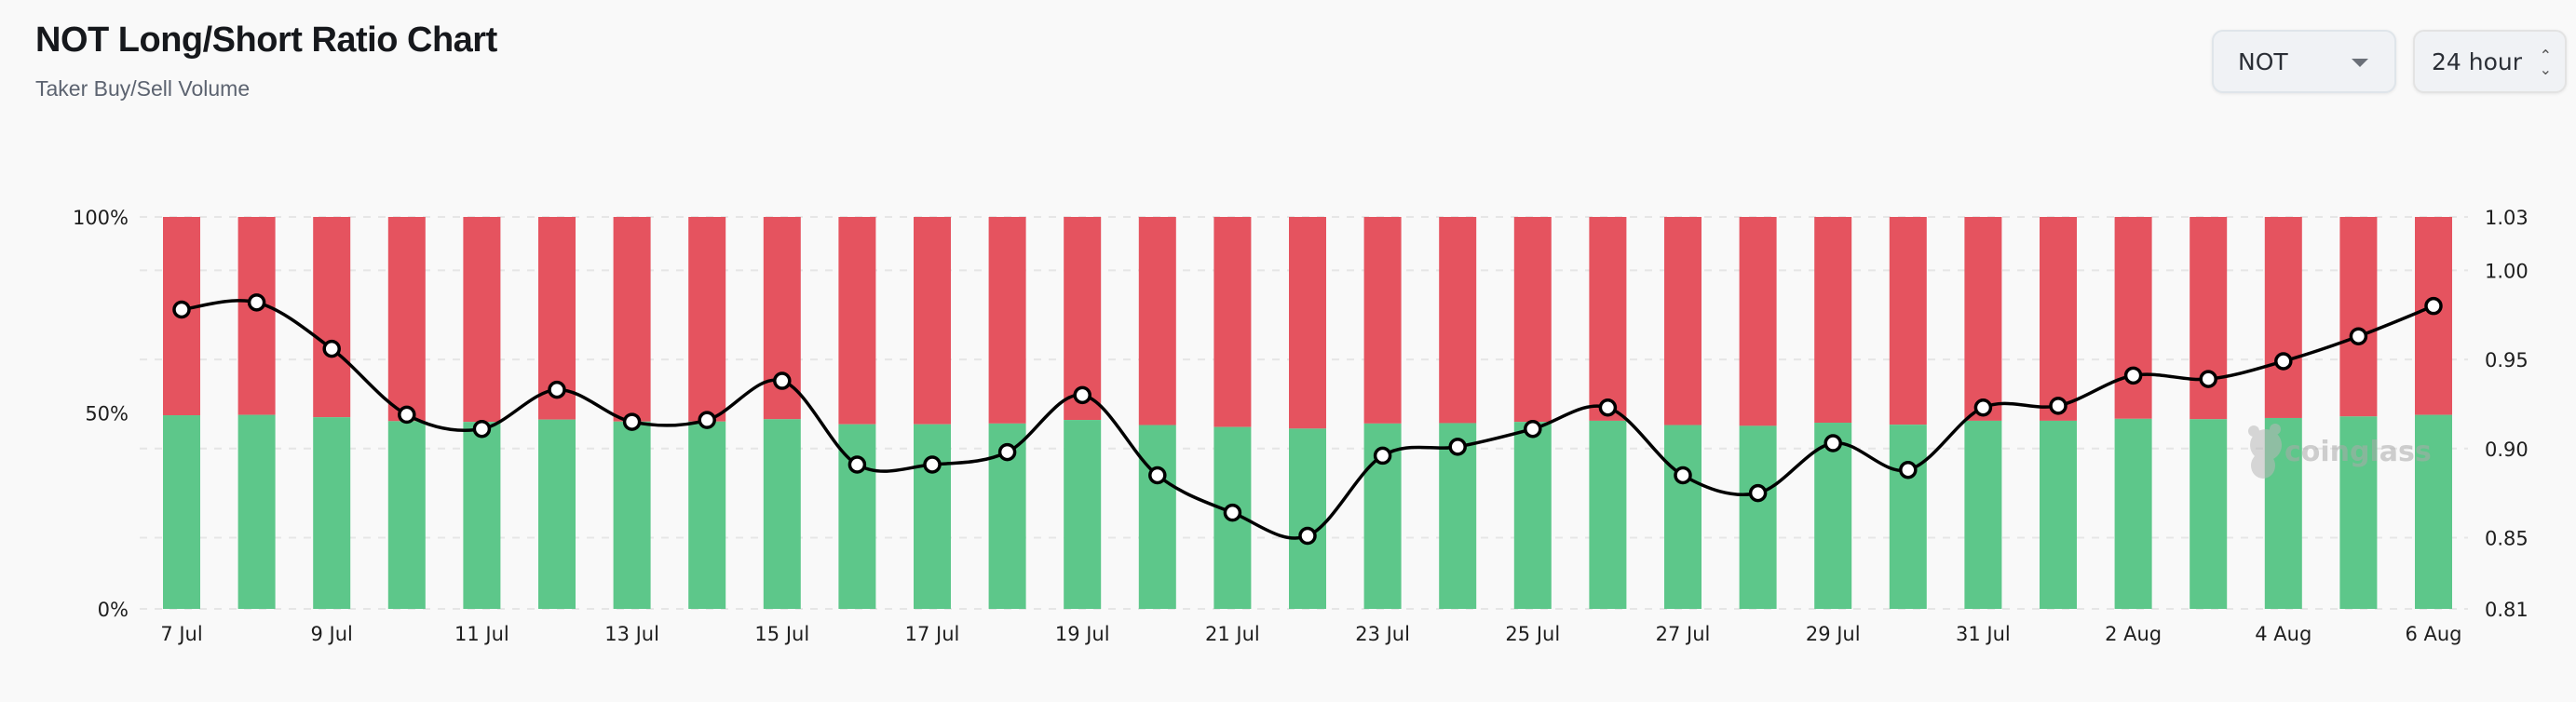 This screenshot has height=702, width=2576. Describe the element at coordinates (2265, 452) in the screenshot. I see `coinglass-logo-icon` at that location.